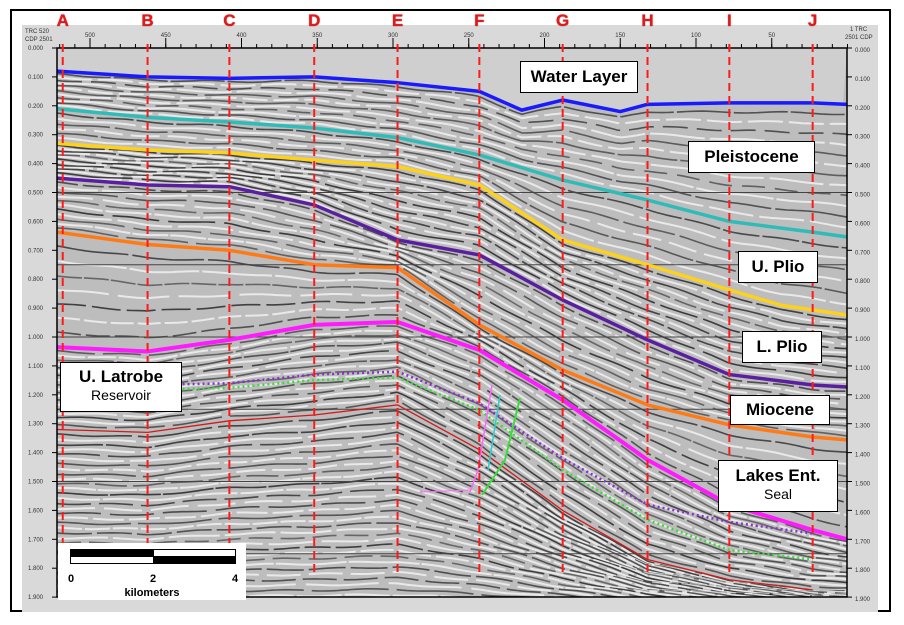 The image size is (904, 625). Describe the element at coordinates (863, 571) in the screenshot. I see `time-tick-label-right: 1.800` at that location.